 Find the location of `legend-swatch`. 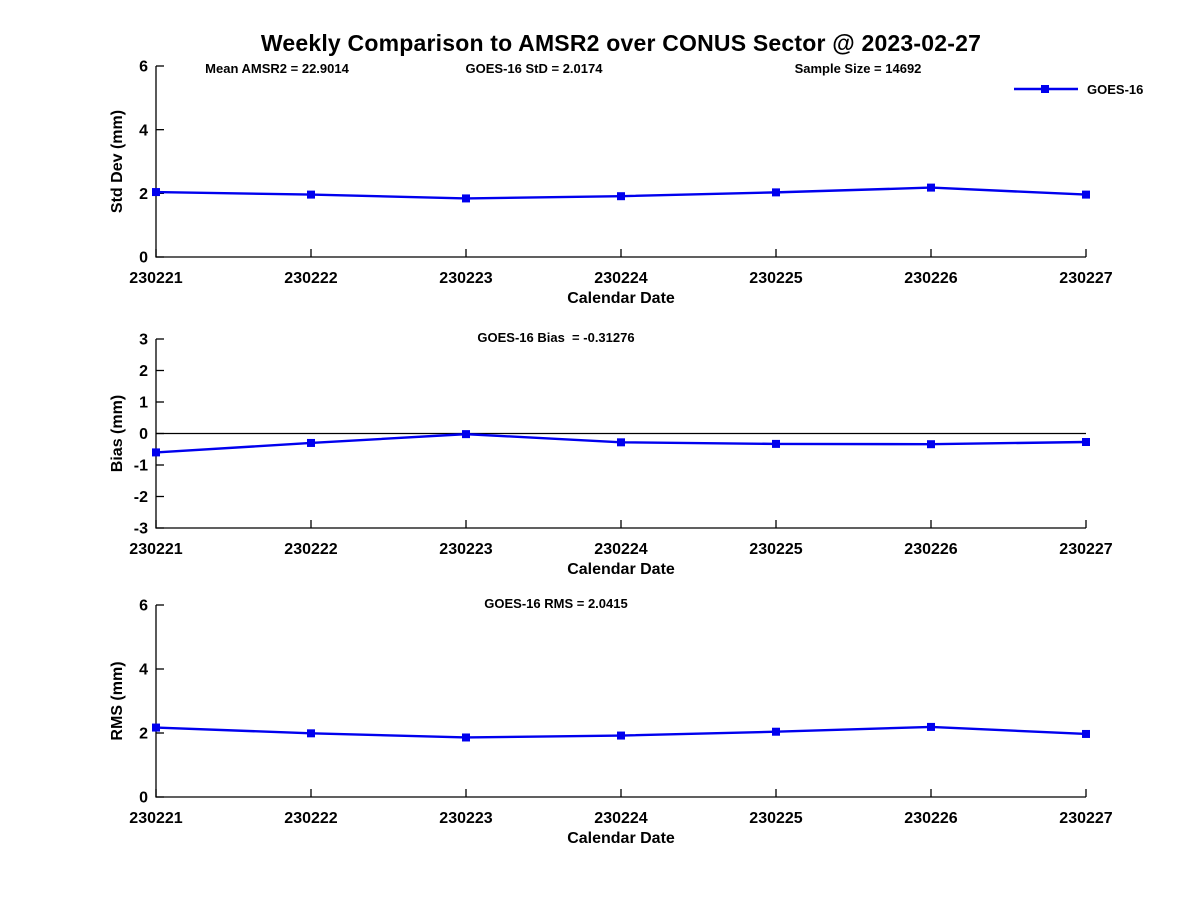

legend-swatch is located at coordinates (1046, 89).